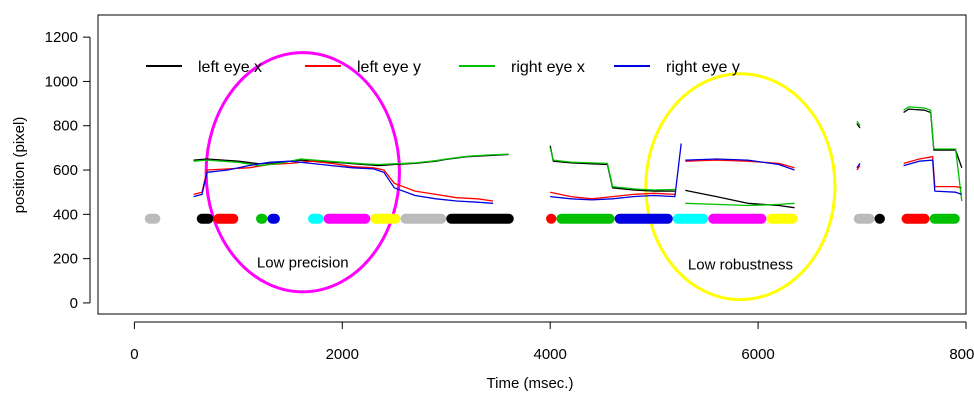 The width and height of the screenshot is (974, 398). I want to click on y-tick-label: 600, so click(65, 170).